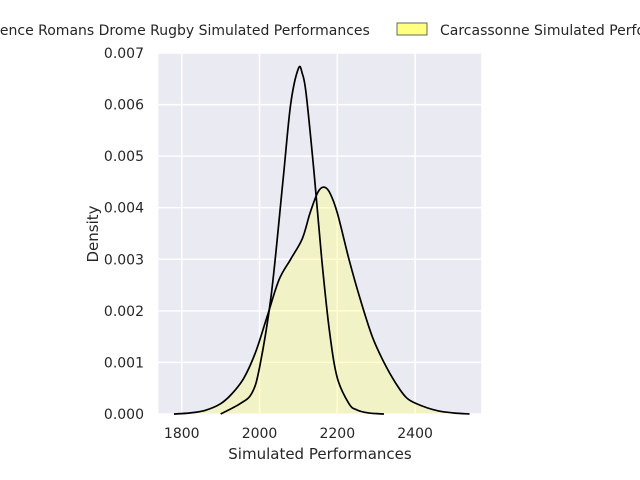  I want to click on y-tick-label-6: 0.006, so click(124, 106).